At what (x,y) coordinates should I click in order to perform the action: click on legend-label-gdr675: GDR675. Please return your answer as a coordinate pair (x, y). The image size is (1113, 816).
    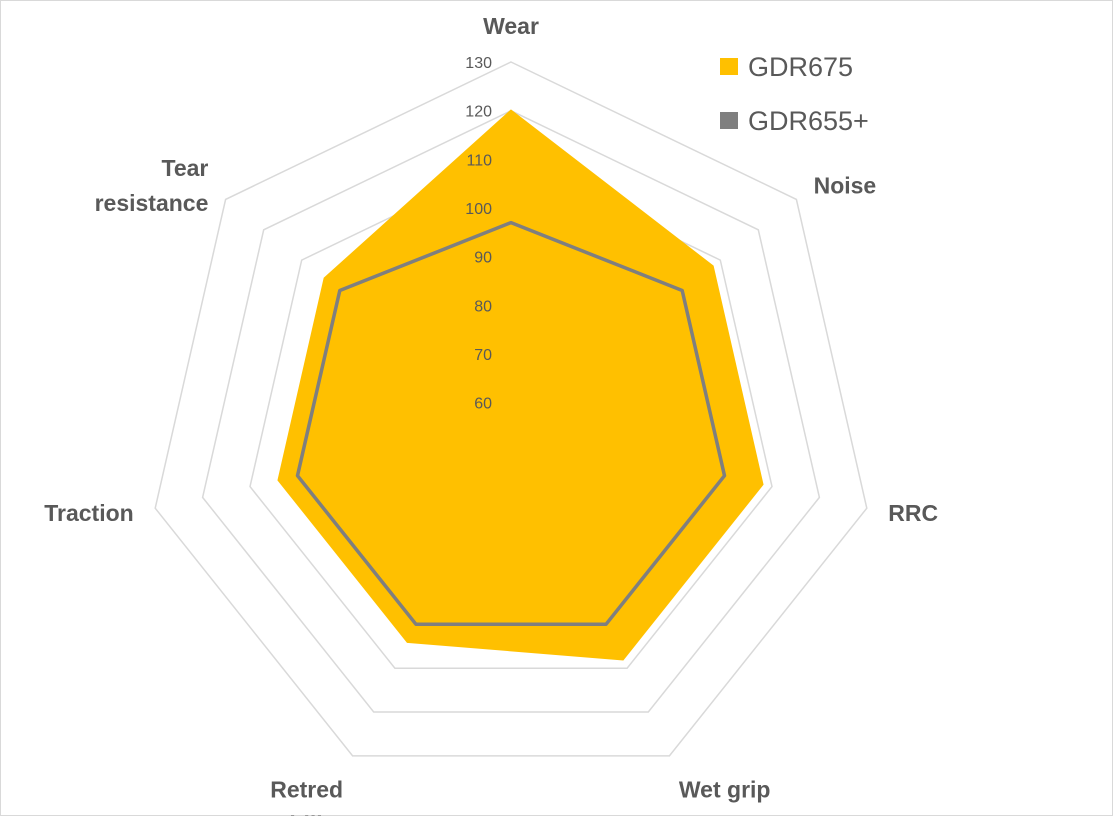
    Looking at the image, I should click on (800, 67).